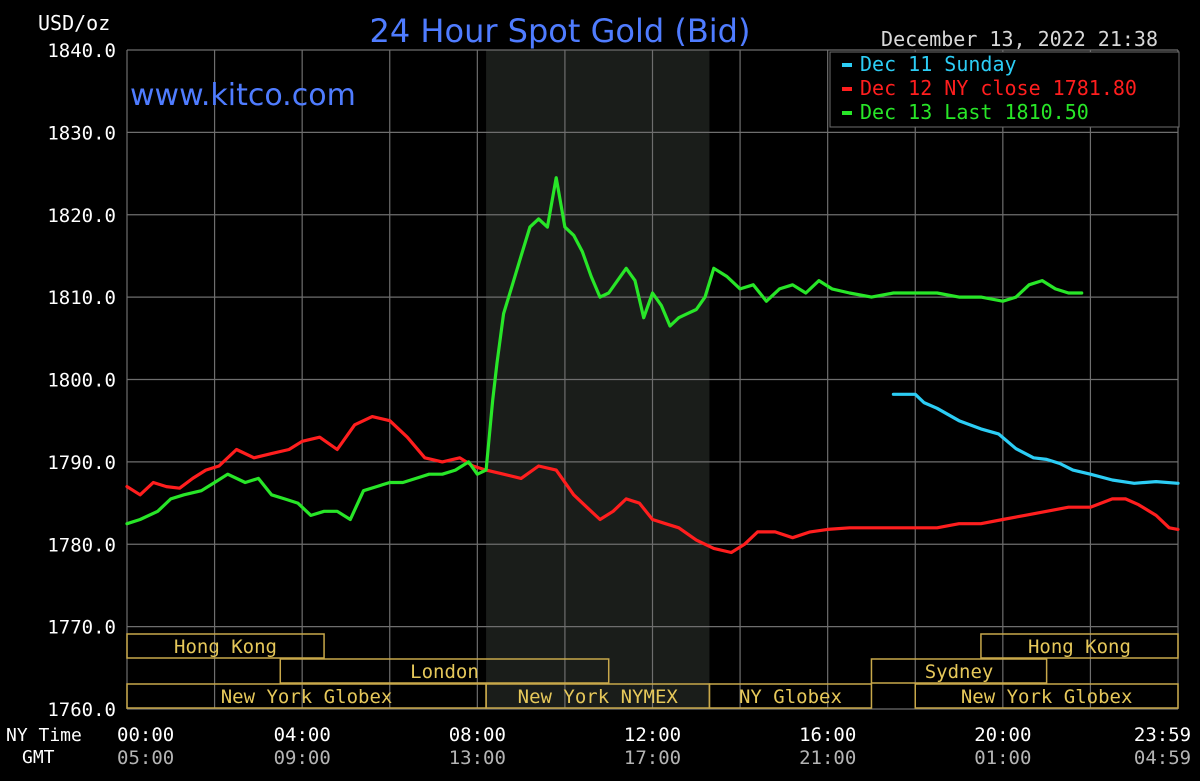 The width and height of the screenshot is (1200, 781). Describe the element at coordinates (302, 758) in the screenshot. I see `x-tick-label-gmt: 09:00` at that location.